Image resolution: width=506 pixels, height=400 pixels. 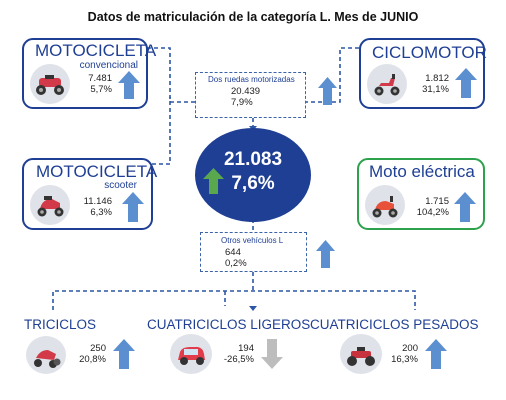 I want to click on card-ciclomotor: CICLOMOTOR 1.812 31,1%, so click(x=423, y=73).